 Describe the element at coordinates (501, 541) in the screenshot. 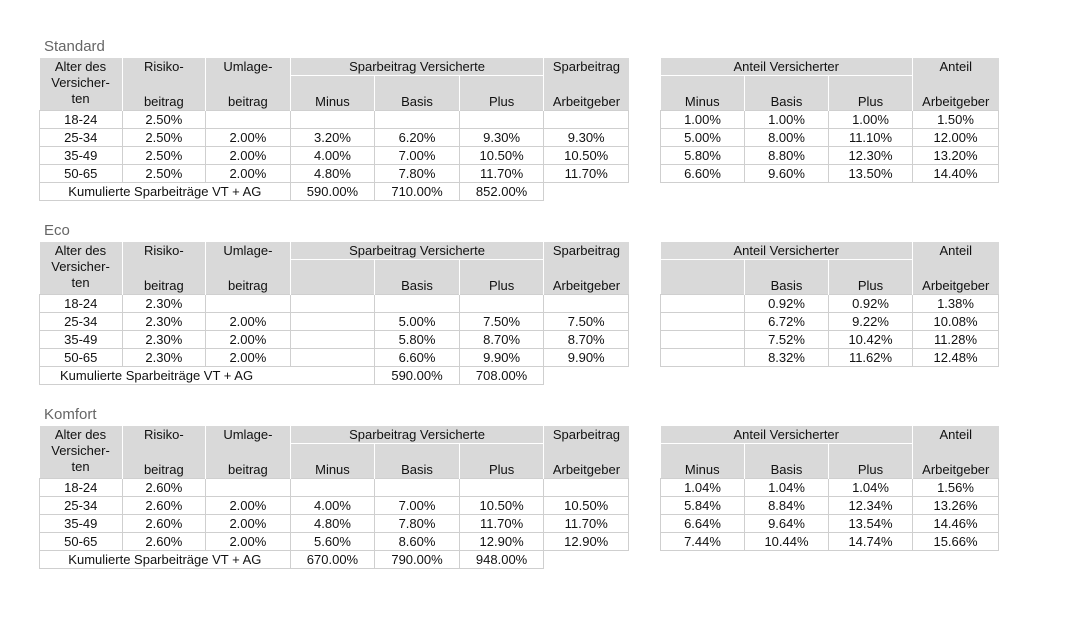

I see `cell-plus: 12.90%` at that location.